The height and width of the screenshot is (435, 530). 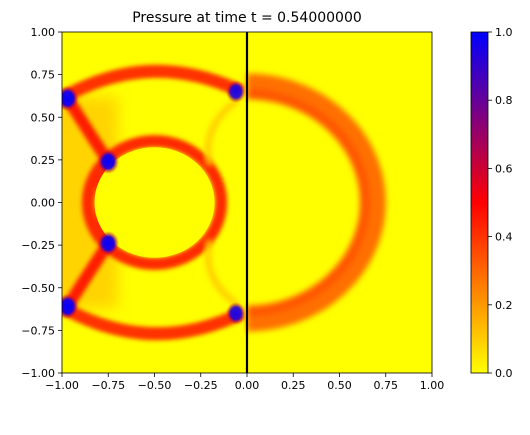 What do you see at coordinates (62, 385) in the screenshot?
I see `x-tick-label: −1.00` at bounding box center [62, 385].